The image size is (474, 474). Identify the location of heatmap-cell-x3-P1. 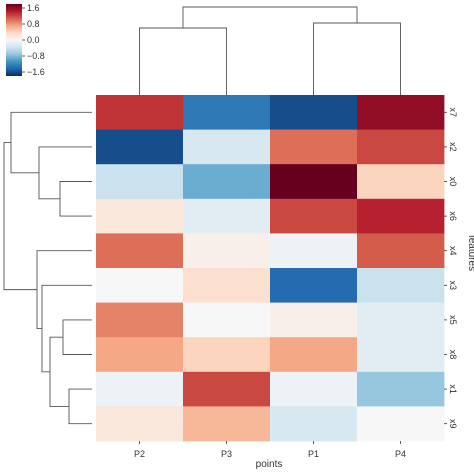
(314, 285).